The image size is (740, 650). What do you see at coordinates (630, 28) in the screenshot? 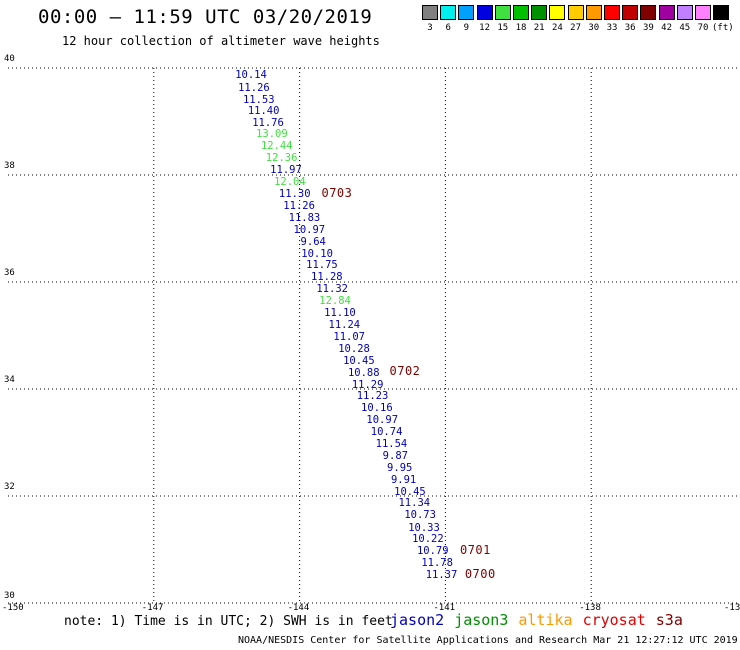
I see `color-scale-label: 36` at bounding box center [630, 28].